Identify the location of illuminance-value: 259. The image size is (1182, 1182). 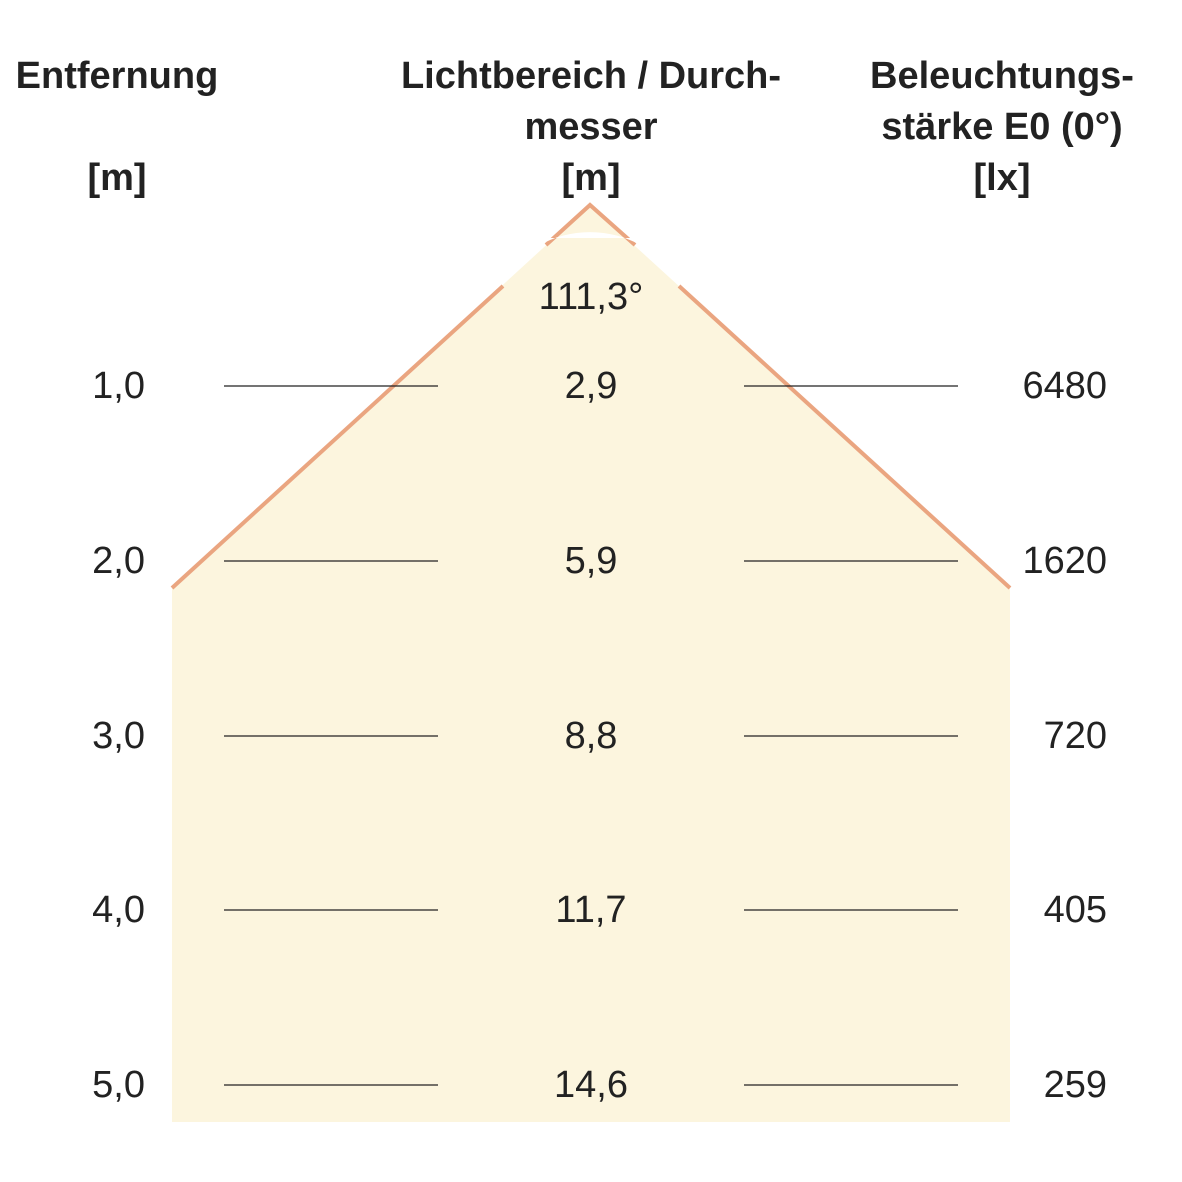
(1075, 1085).